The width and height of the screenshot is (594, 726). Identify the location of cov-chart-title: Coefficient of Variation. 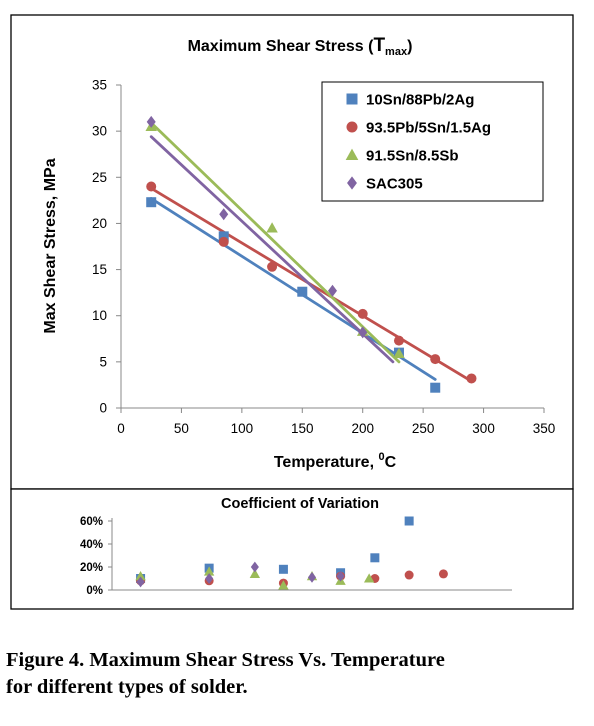
(300, 504).